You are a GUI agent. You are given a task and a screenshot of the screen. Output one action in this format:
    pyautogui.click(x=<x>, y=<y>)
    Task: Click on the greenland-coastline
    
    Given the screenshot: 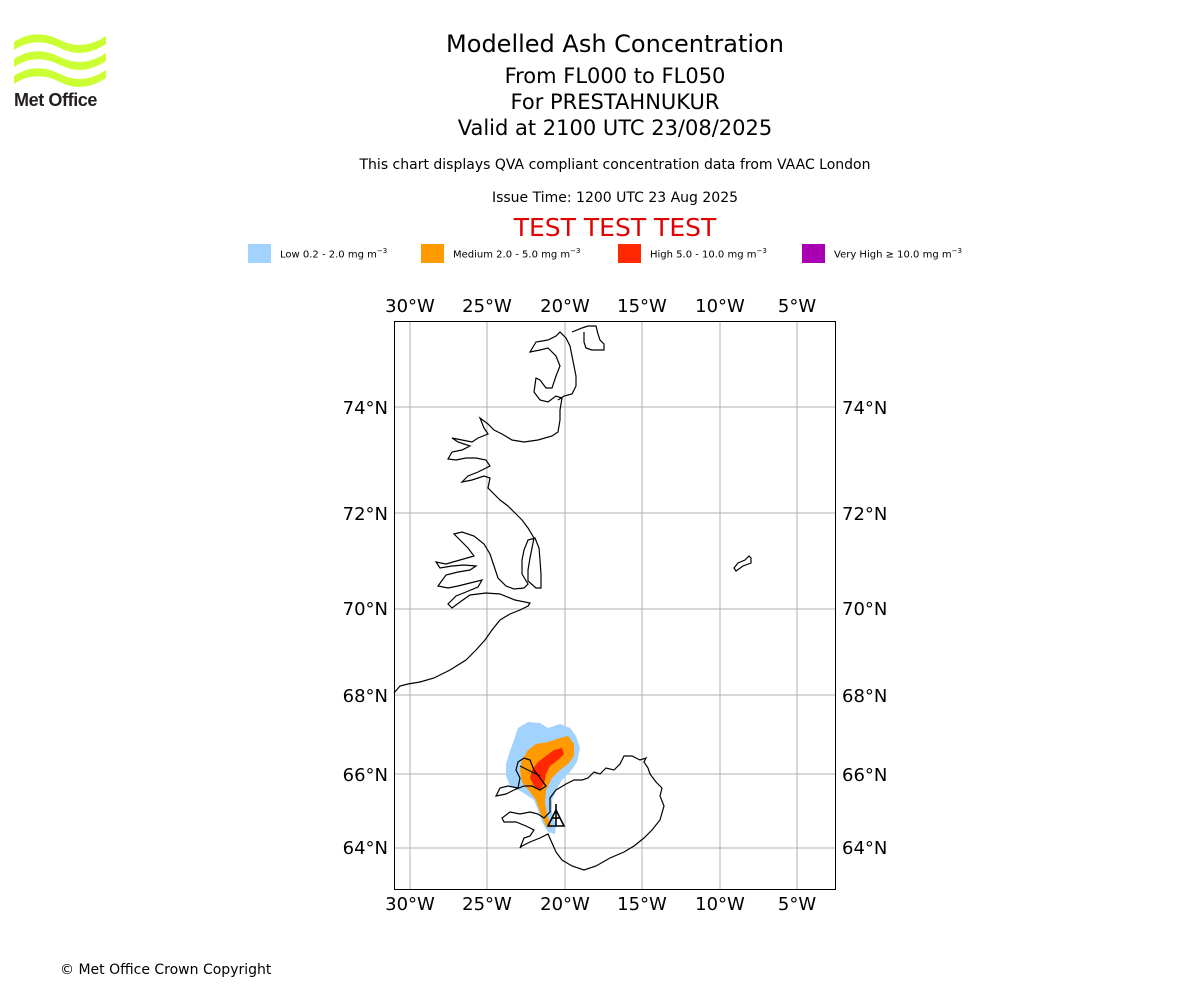 What is the action you would take?
    pyautogui.click(x=499, y=509)
    